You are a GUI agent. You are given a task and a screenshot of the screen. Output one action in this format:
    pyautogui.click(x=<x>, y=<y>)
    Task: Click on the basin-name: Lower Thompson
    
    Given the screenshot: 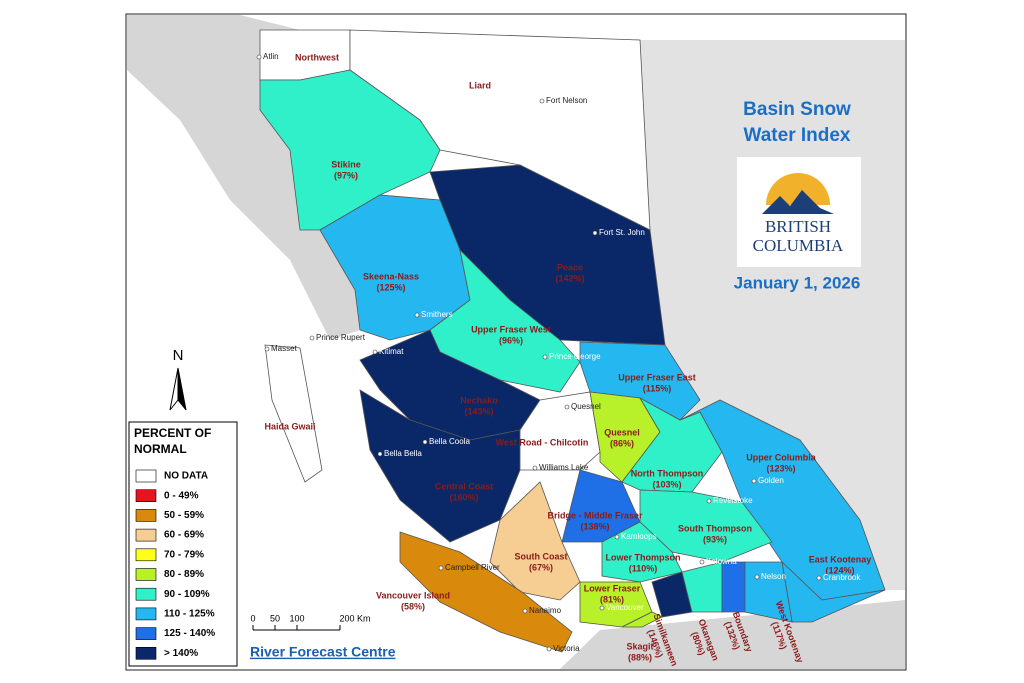 What is the action you would take?
    pyautogui.click(x=643, y=557)
    